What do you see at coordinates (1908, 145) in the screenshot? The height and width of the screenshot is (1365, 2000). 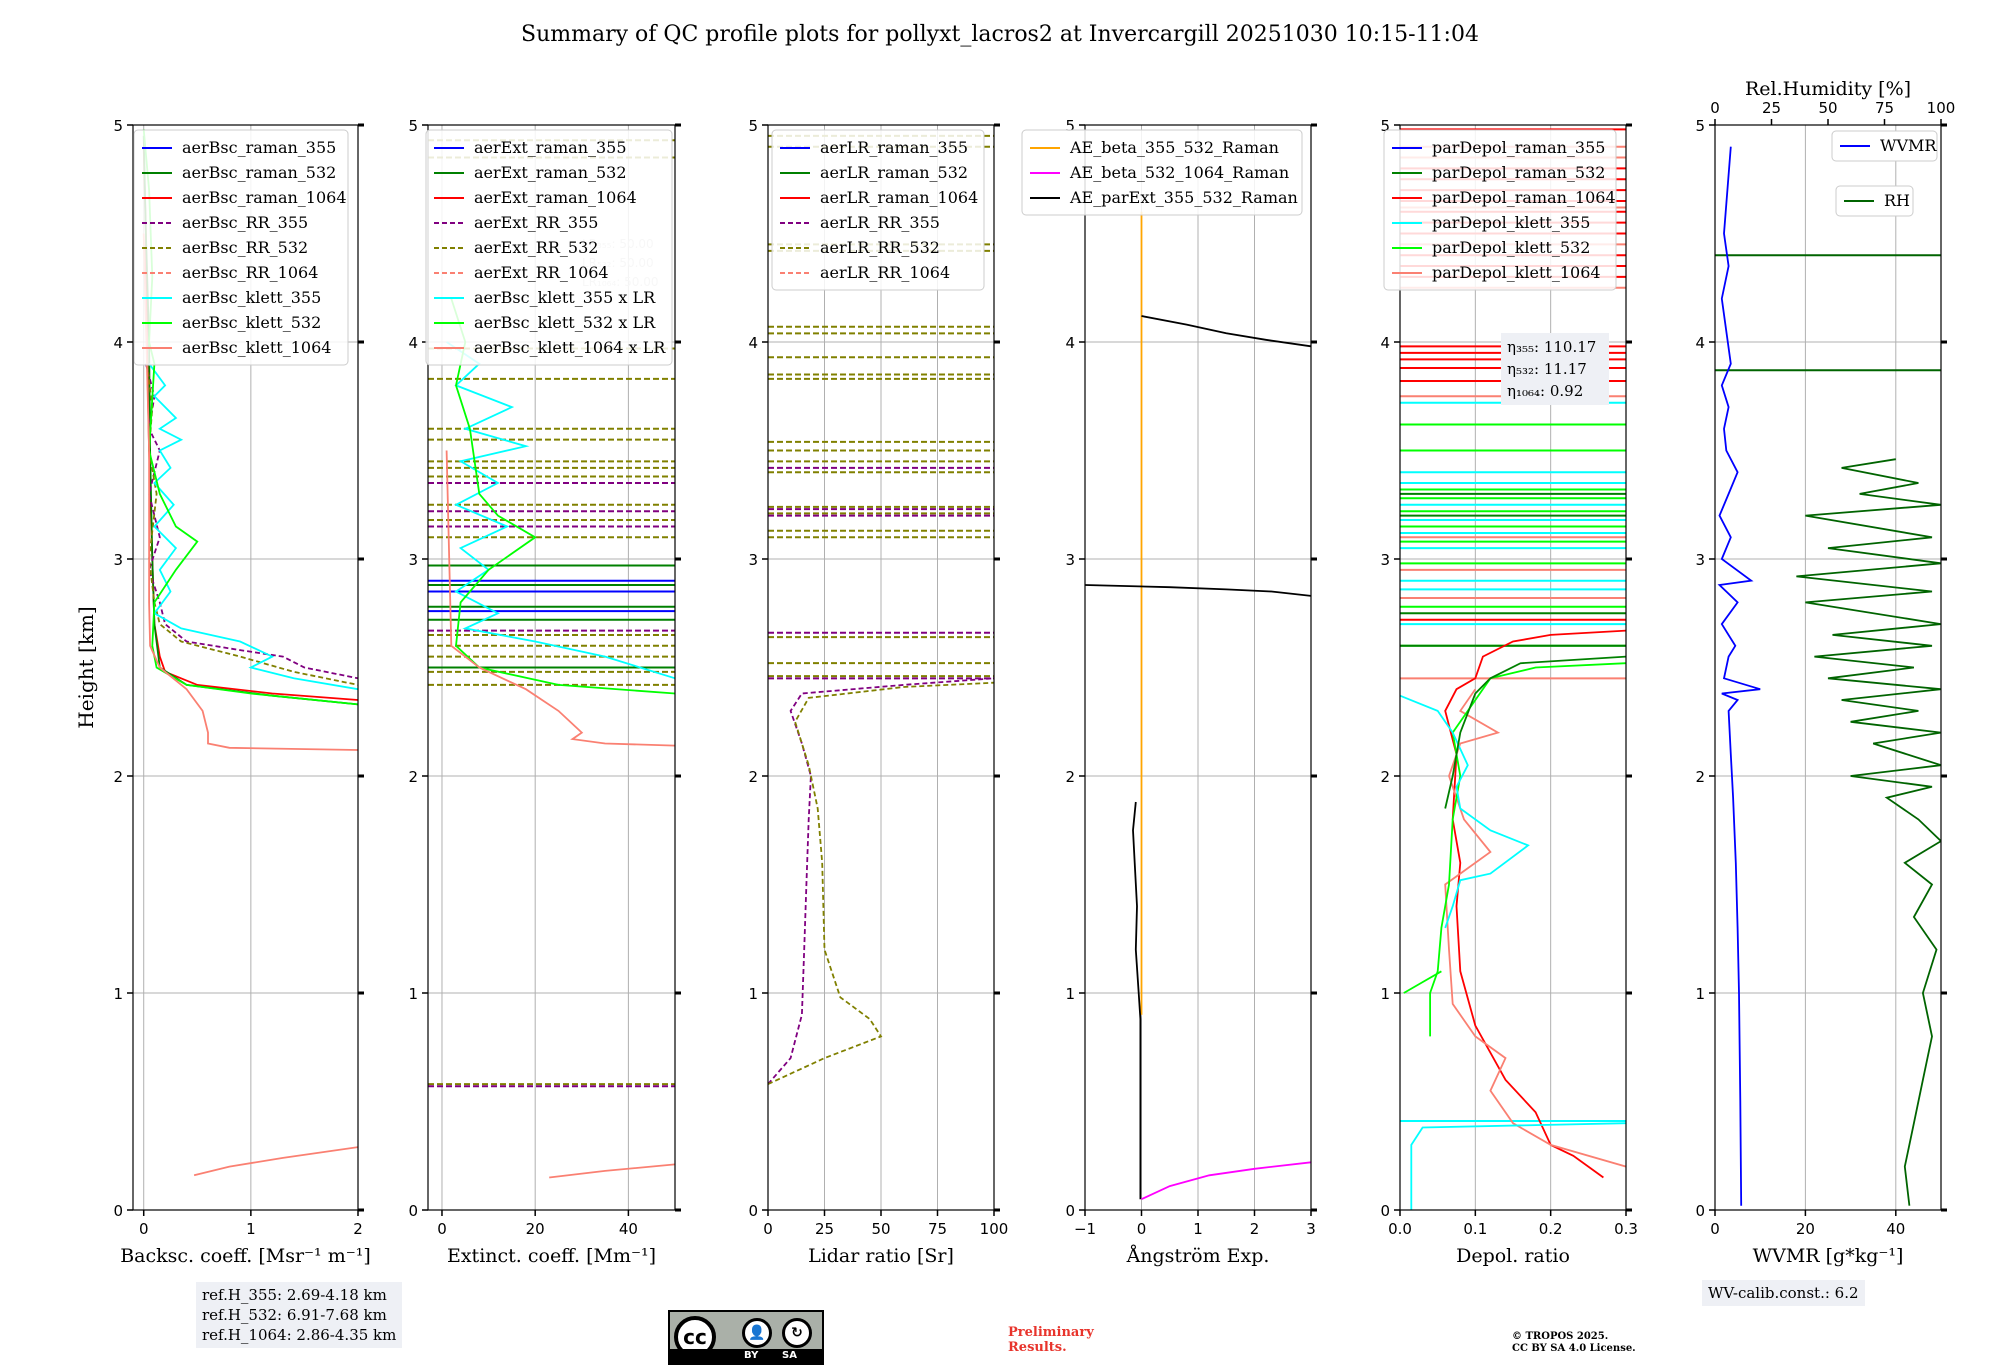 I see `legend-entry: WVMR` at bounding box center [1908, 145].